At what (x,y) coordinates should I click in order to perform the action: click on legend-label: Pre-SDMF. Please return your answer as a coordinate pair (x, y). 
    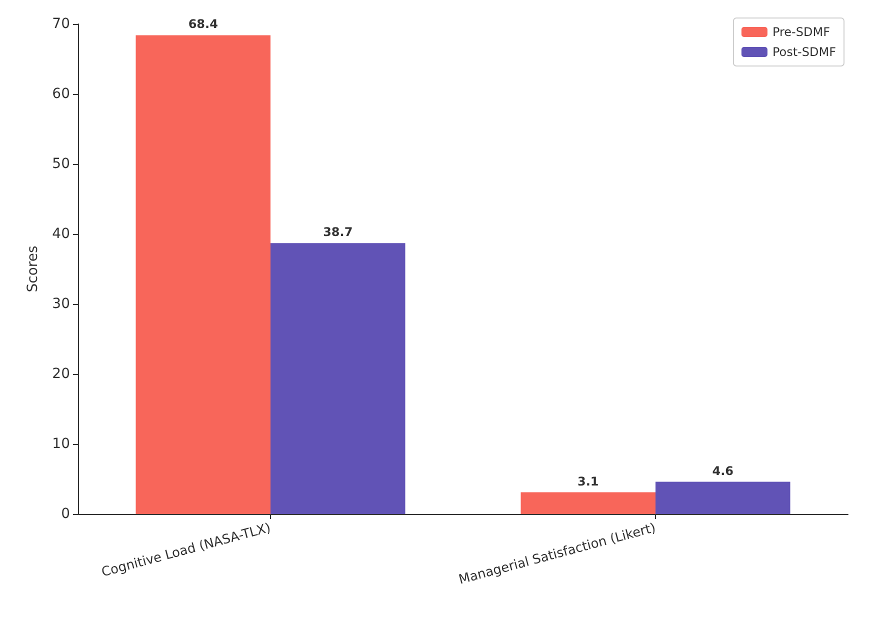
    Looking at the image, I should click on (801, 32).